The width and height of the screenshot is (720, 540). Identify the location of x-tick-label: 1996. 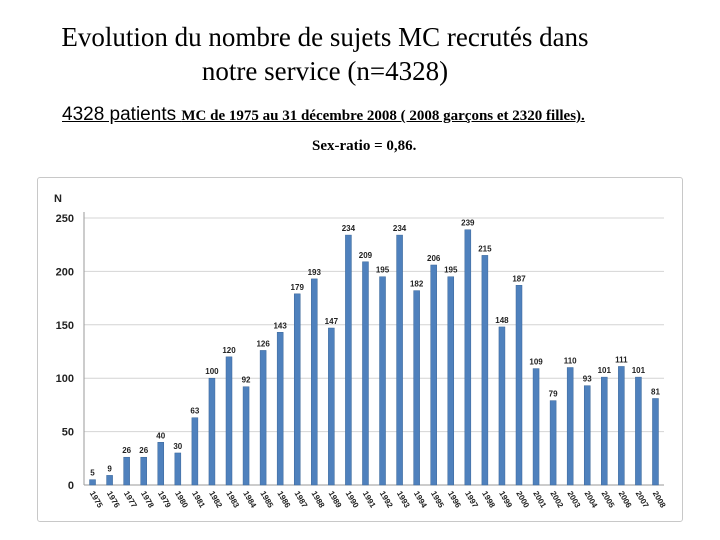
(454, 500).